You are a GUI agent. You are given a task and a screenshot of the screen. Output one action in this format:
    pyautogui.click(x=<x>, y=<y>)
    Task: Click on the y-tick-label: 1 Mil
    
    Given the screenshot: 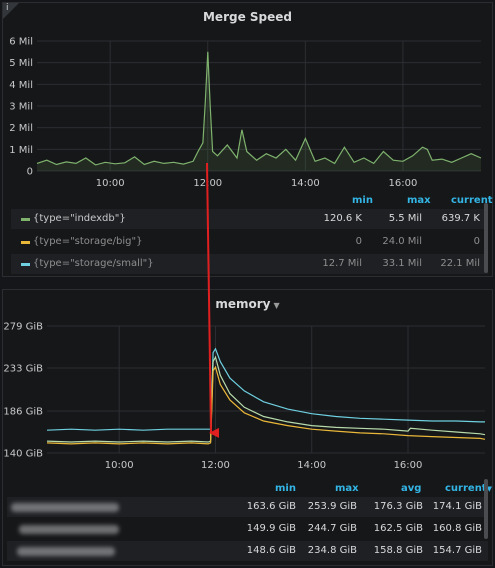 What is the action you would take?
    pyautogui.click(x=21, y=150)
    